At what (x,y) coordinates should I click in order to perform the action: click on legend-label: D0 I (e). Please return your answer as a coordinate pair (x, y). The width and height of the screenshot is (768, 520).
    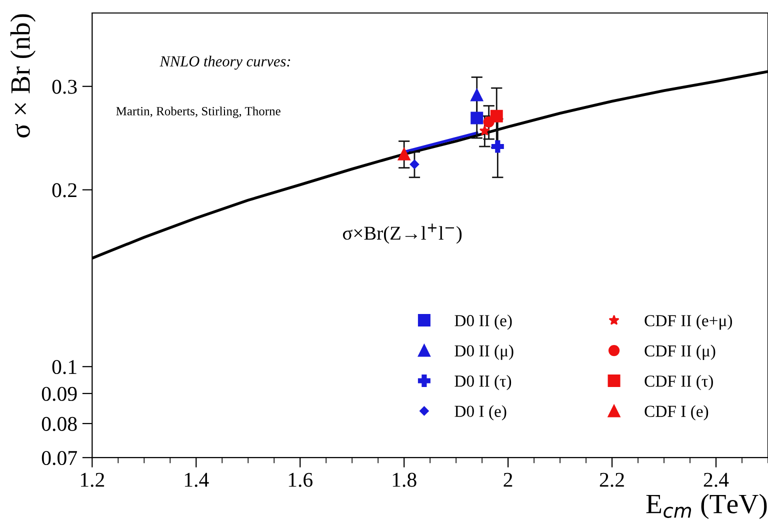
    Looking at the image, I should click on (480, 412).